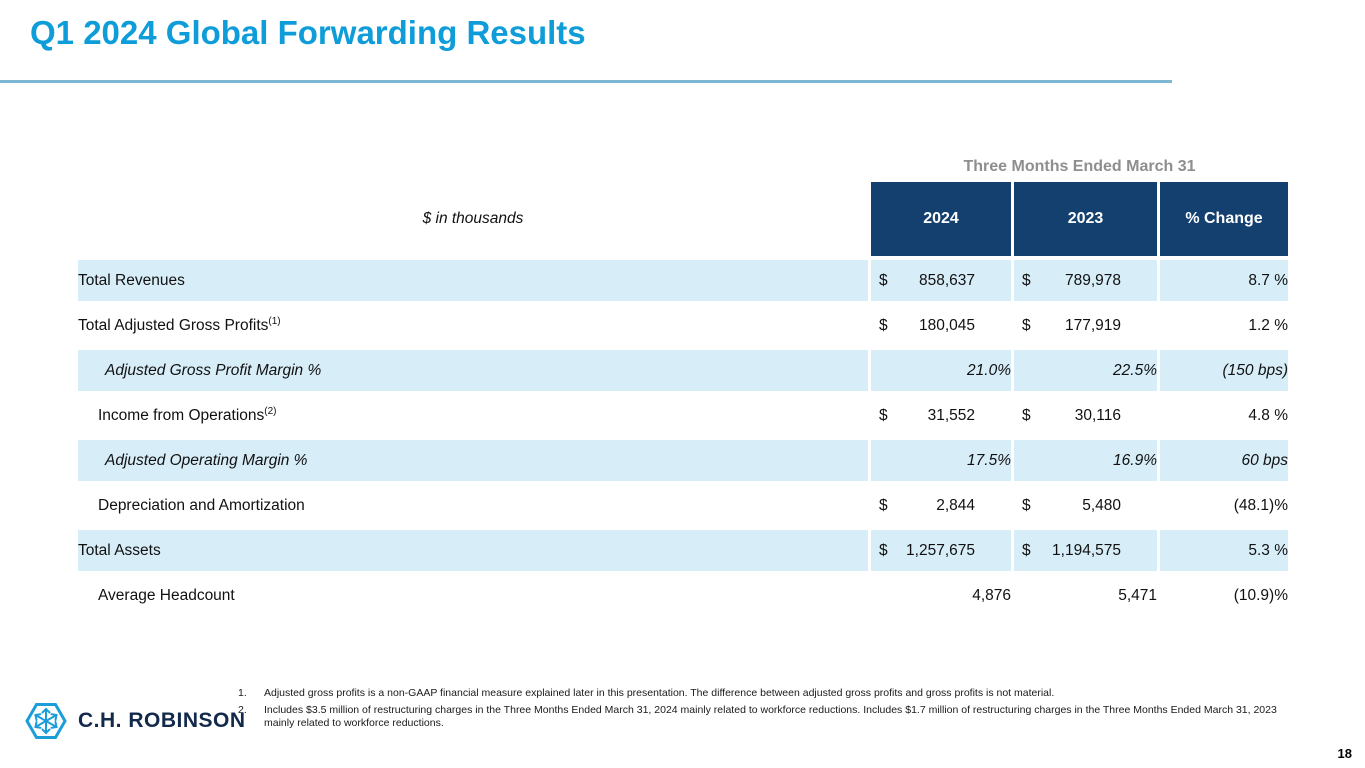 The height and width of the screenshot is (768, 1365). What do you see at coordinates (473, 370) in the screenshot?
I see `row-label: Adjusted Gross Profit Margin %` at bounding box center [473, 370].